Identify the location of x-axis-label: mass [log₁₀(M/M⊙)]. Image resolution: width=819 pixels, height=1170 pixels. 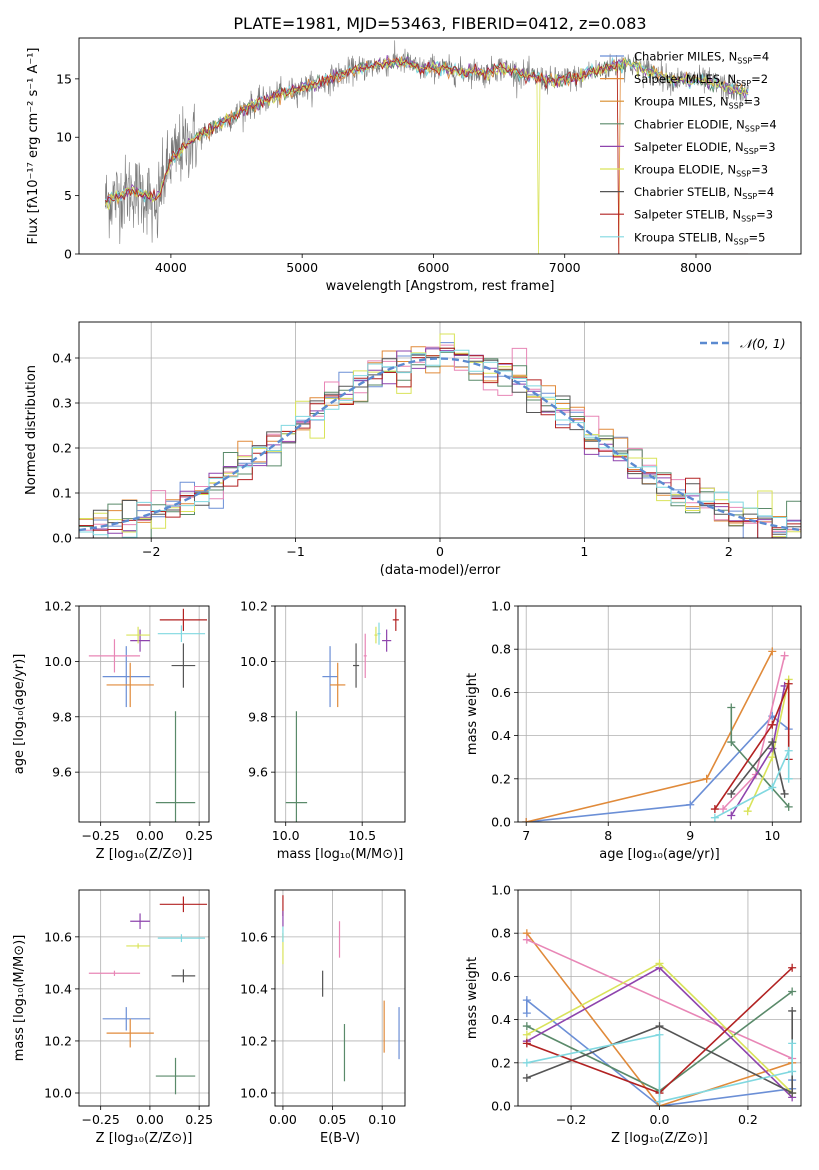
(340, 854).